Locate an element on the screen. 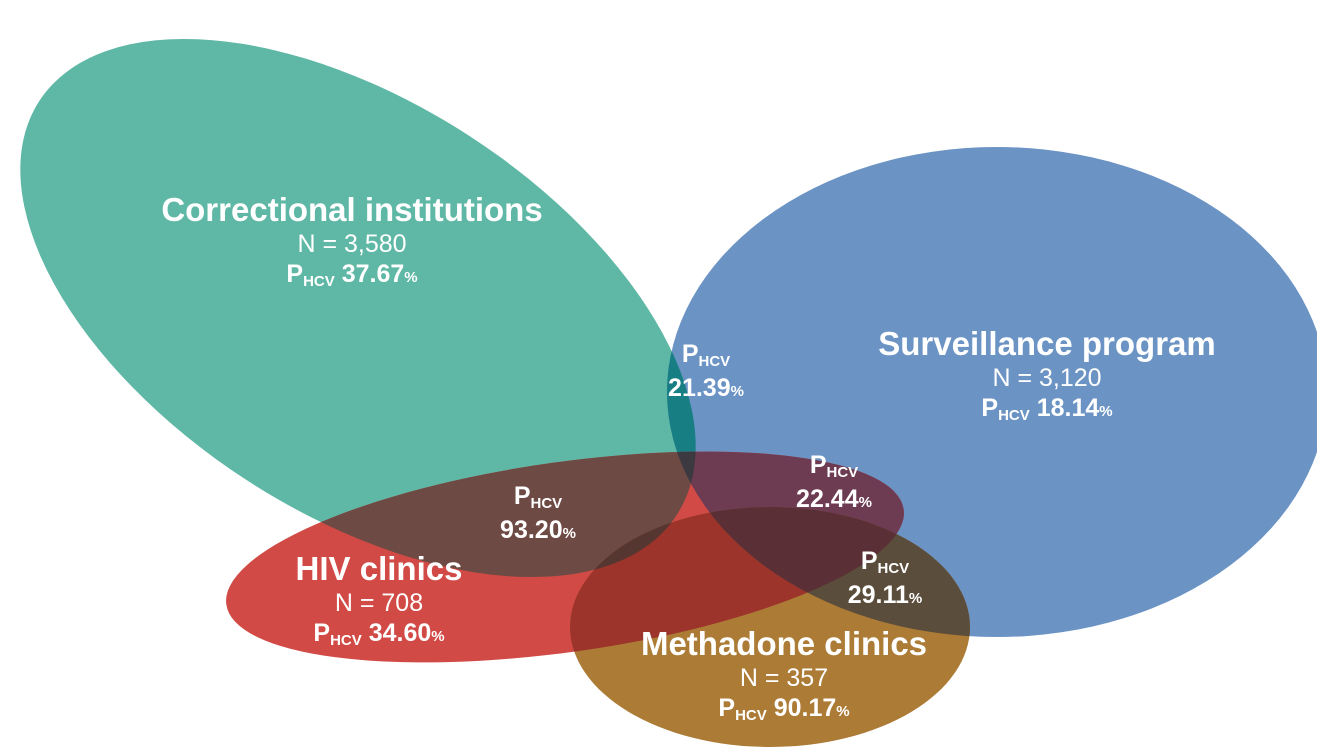  hiv-label: HIV clinics N = 708 PHCV 34.60% is located at coordinates (379, 600).